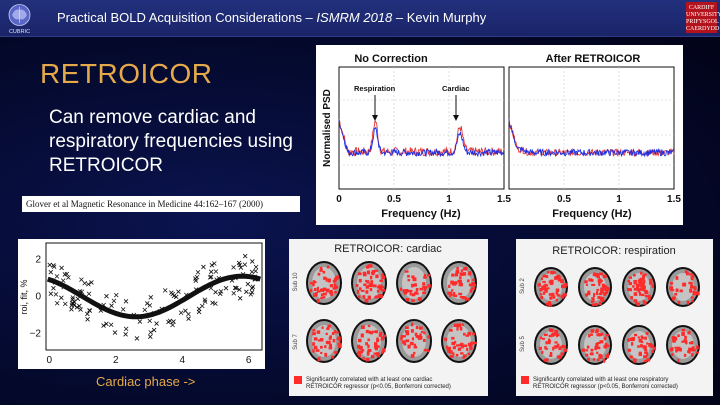 This screenshot has height=405, width=720. What do you see at coordinates (38, 260) in the screenshot?
I see `phase-y-tick-label: 2` at bounding box center [38, 260].